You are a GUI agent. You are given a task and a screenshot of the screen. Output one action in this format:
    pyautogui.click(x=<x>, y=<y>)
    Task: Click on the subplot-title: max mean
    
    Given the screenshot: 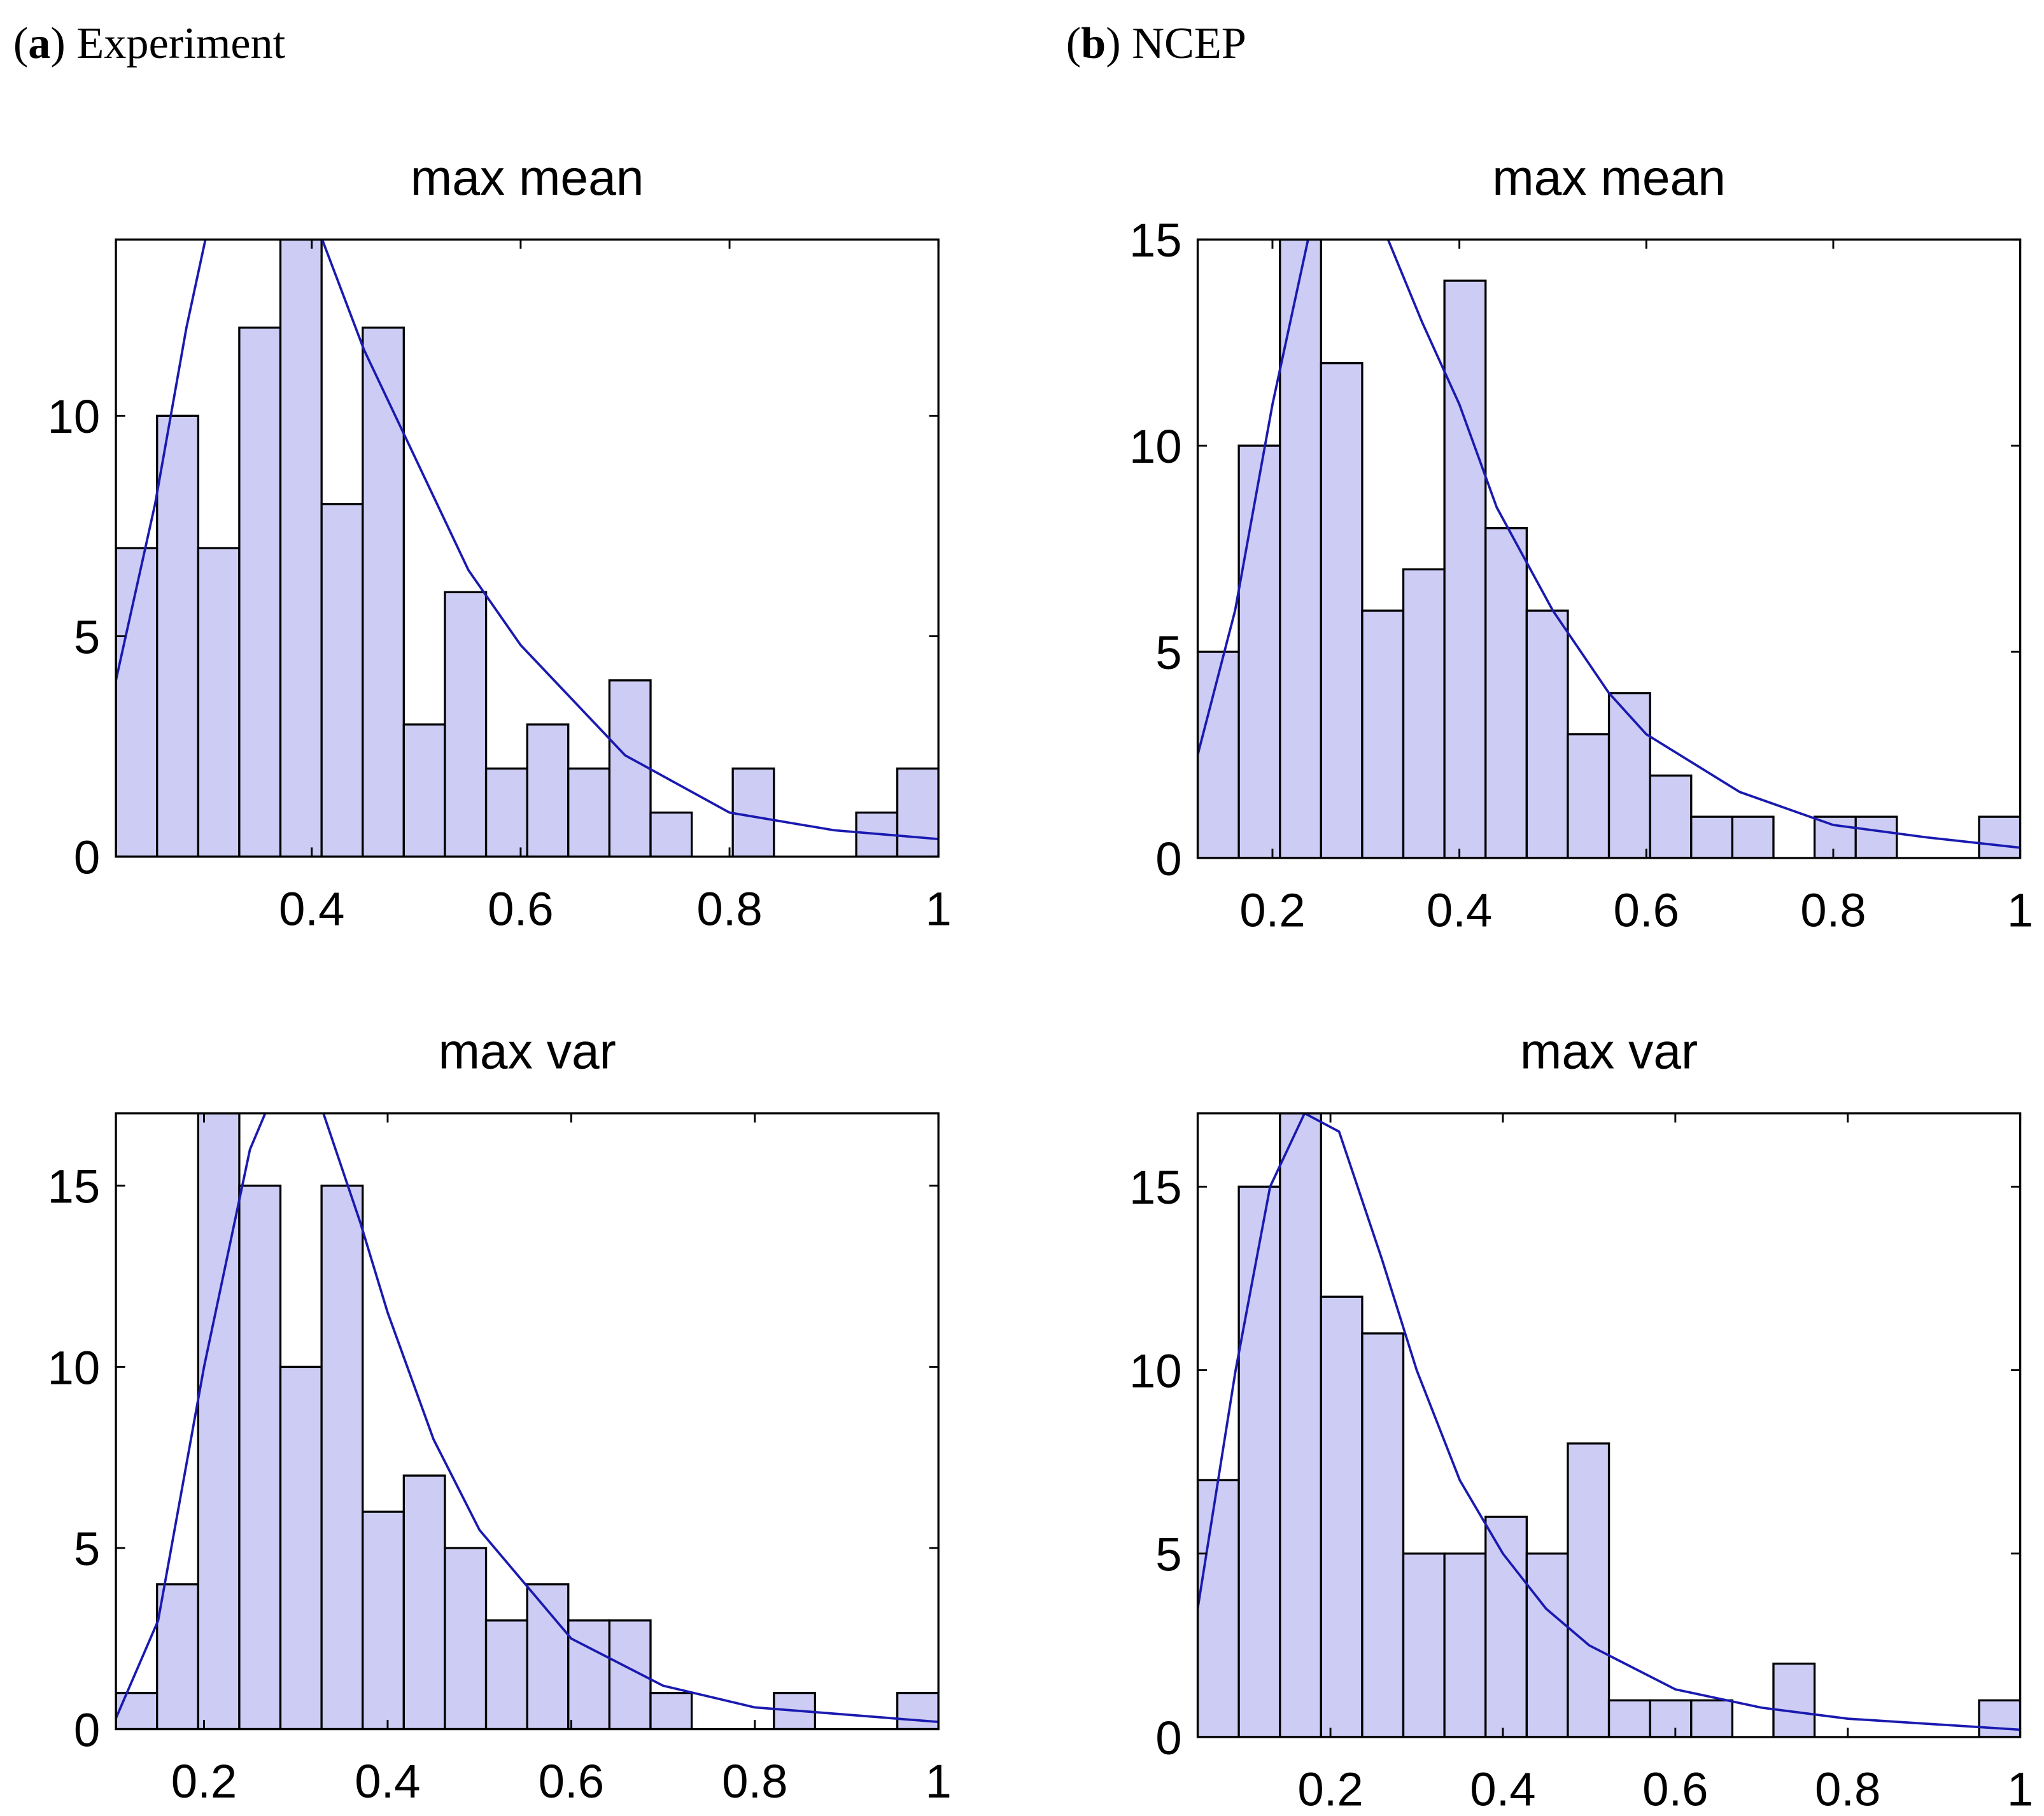 What is the action you would take?
    pyautogui.click(x=1609, y=178)
    